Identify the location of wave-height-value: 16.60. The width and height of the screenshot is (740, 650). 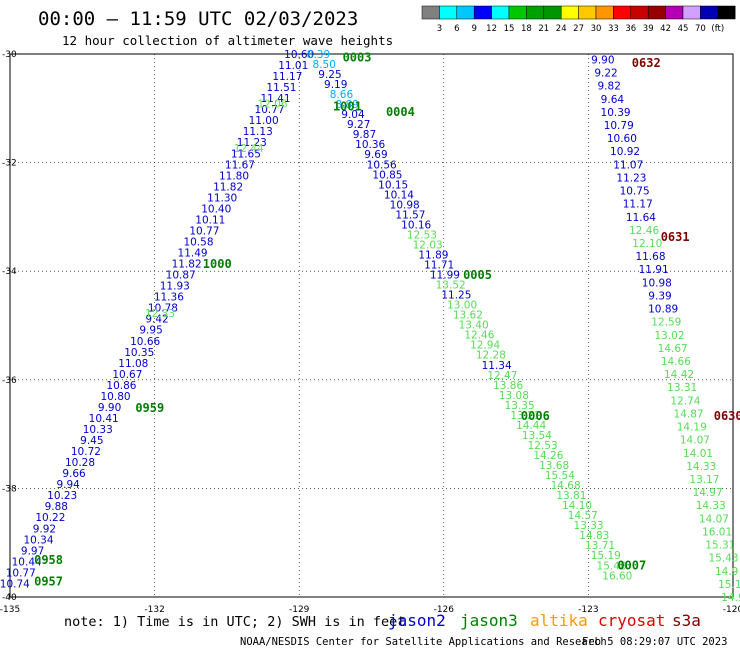
(617, 576).